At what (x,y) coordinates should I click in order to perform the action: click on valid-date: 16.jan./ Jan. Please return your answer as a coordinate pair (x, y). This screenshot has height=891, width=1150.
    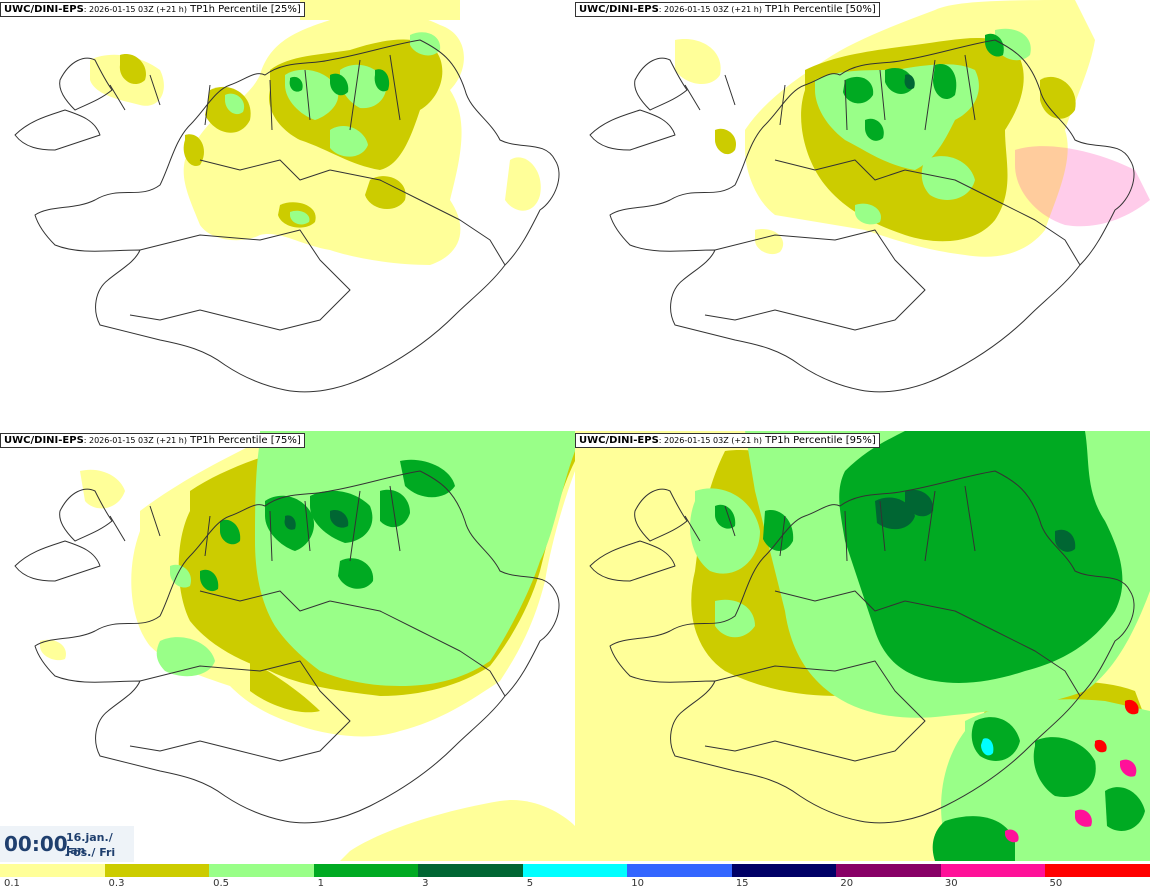
    Looking at the image, I should click on (89, 844).